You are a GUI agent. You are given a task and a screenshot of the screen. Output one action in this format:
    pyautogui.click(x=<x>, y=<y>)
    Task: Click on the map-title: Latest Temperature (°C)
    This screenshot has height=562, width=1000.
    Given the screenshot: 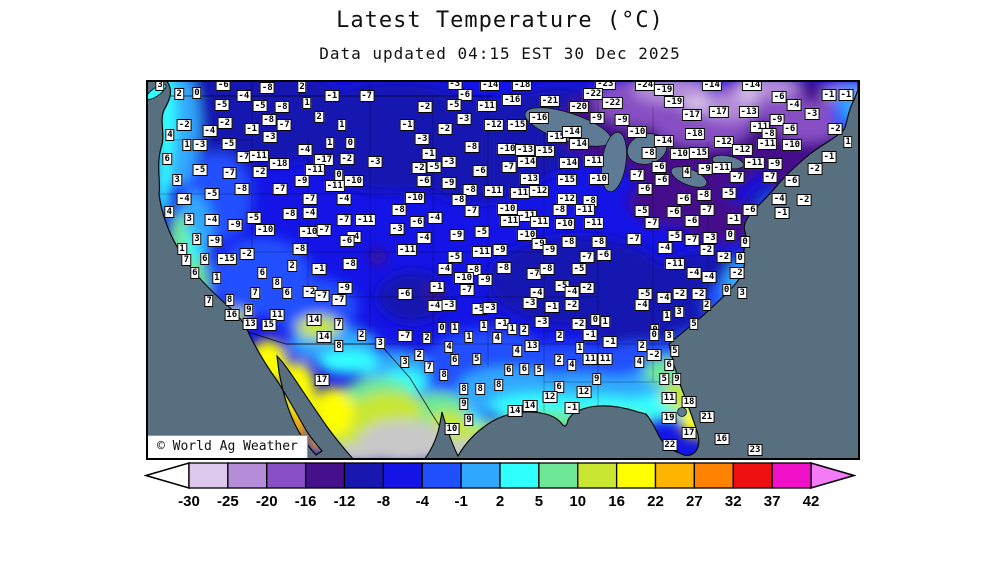 What is the action you would take?
    pyautogui.click(x=500, y=20)
    